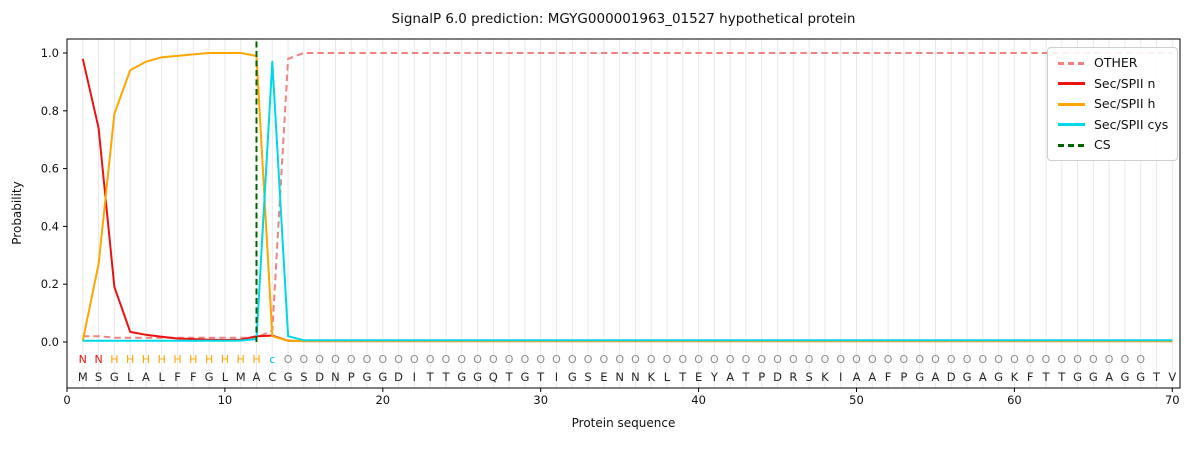 The image size is (1200, 450). I want to click on y-tick-label: 0.4, so click(50, 226).